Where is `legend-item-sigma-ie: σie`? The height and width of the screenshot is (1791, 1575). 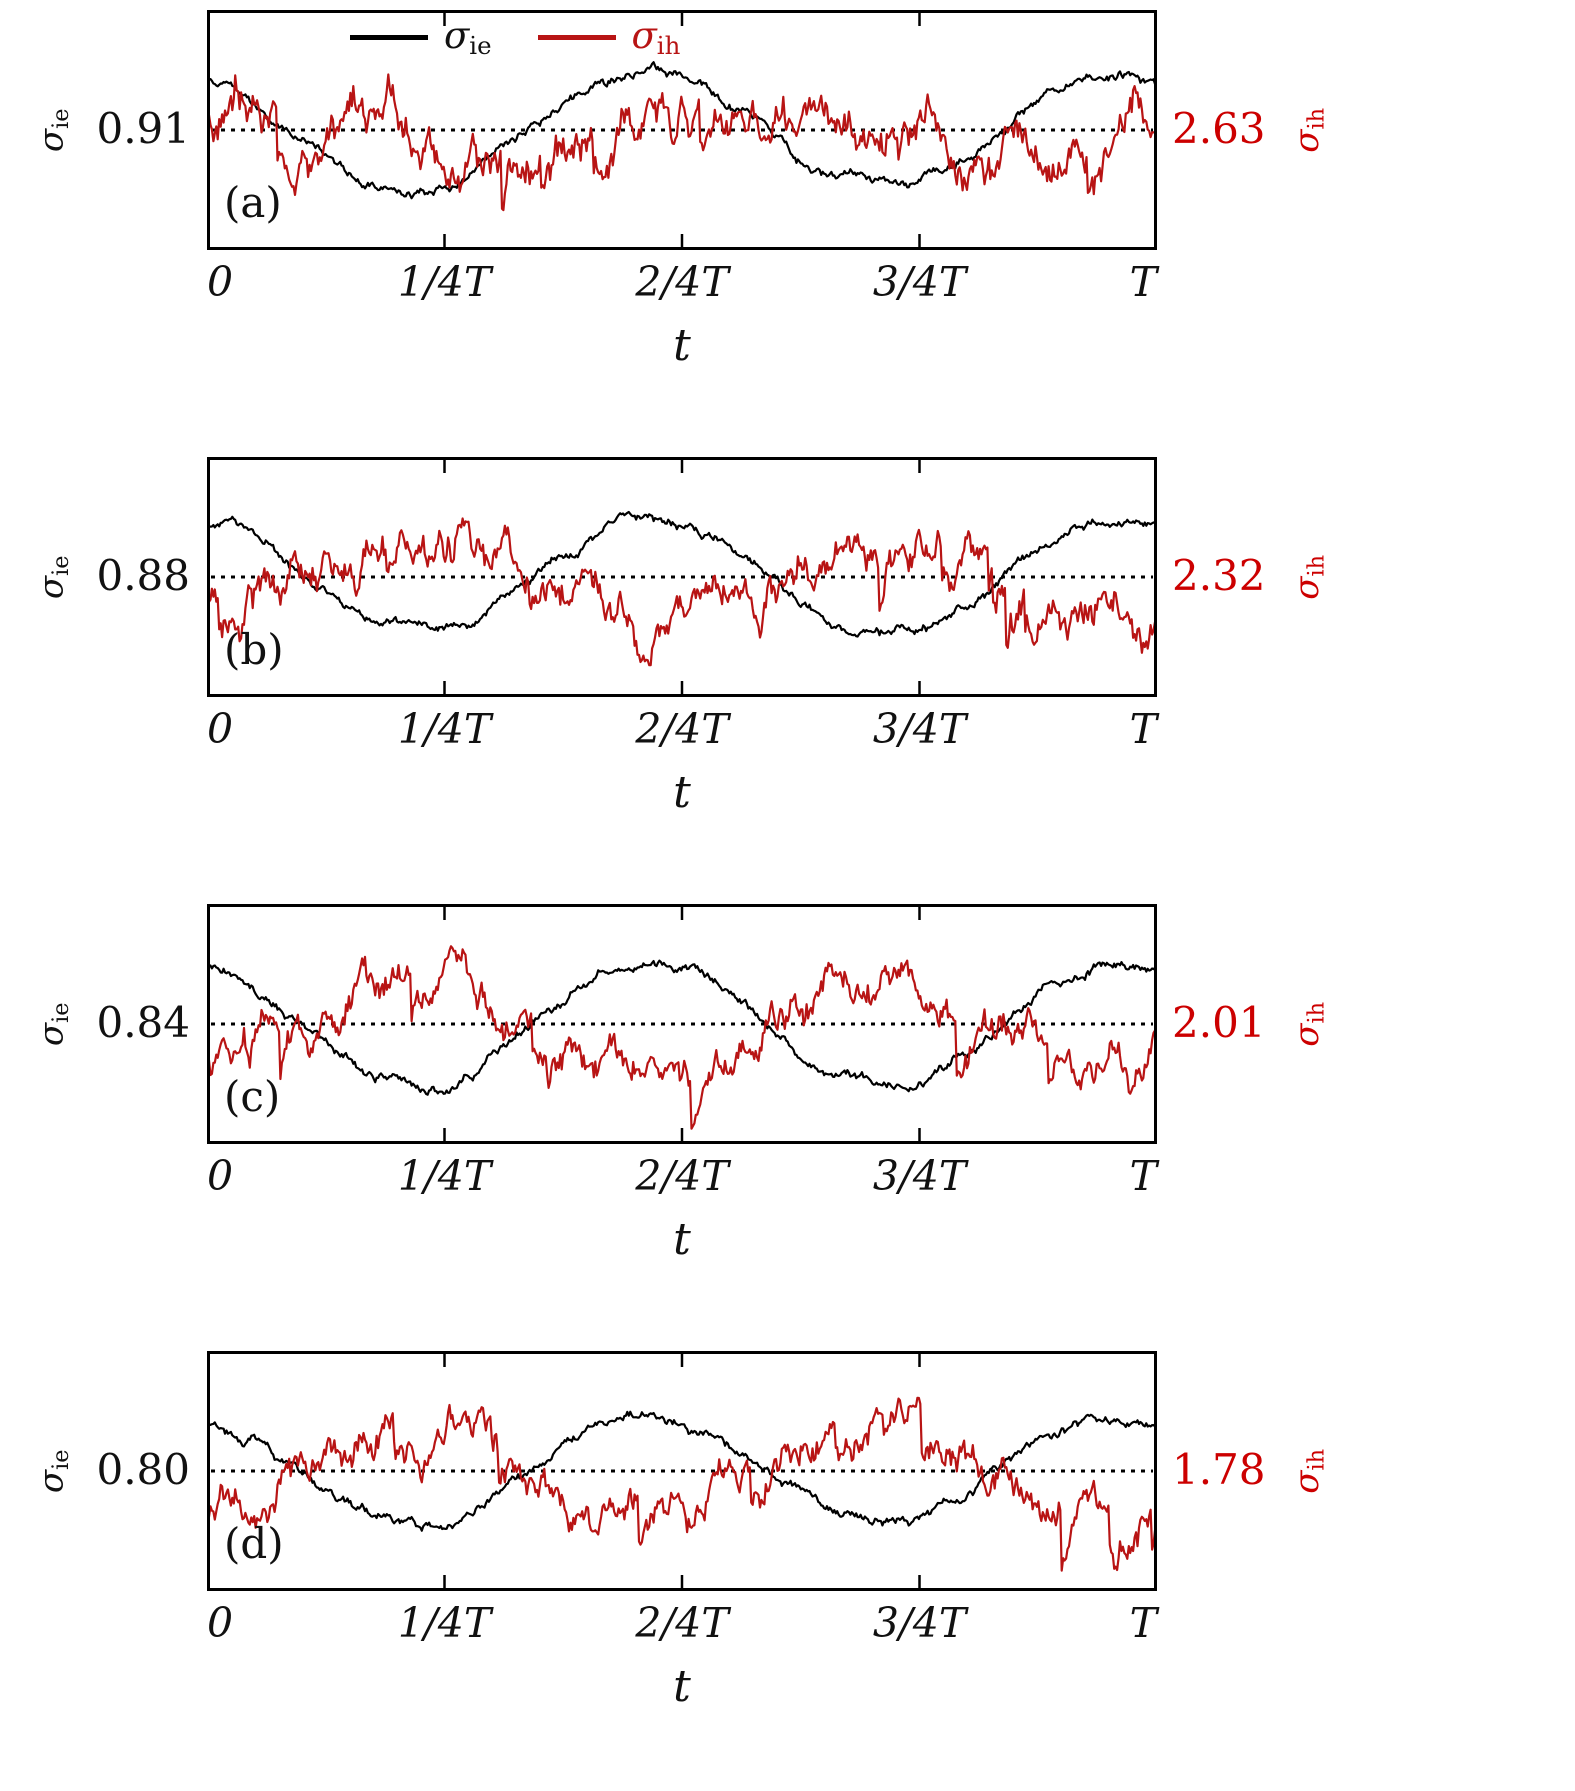
legend-item-sigma-ie: σie is located at coordinates (421, 37).